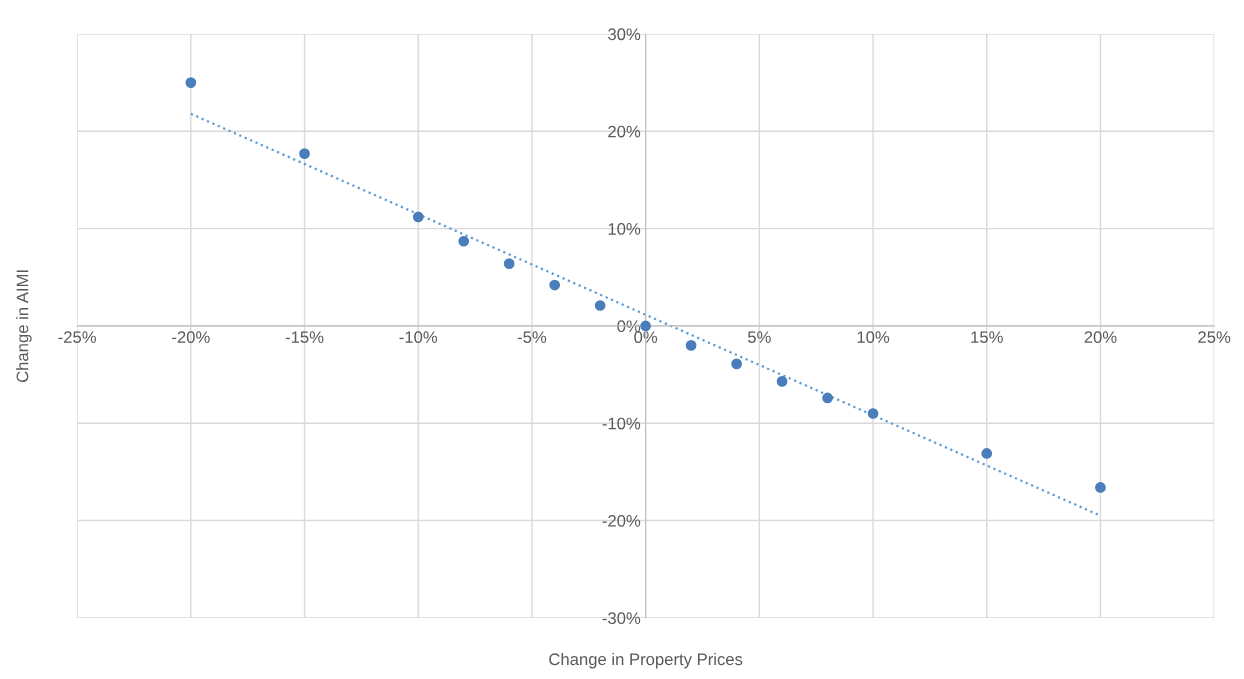  Describe the element at coordinates (873, 337) in the screenshot. I see `x-tick-label: 10%` at that location.